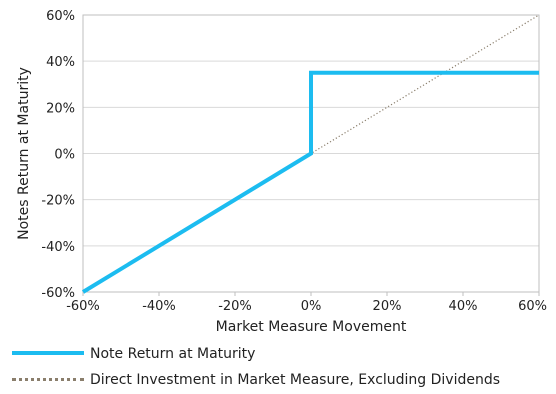  I want to click on x-tick-label: -40%, so click(159, 306).